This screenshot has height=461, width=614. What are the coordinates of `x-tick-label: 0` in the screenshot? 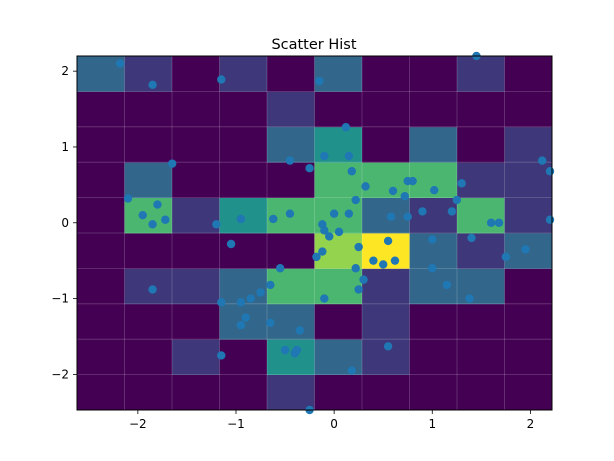 It's located at (334, 424).